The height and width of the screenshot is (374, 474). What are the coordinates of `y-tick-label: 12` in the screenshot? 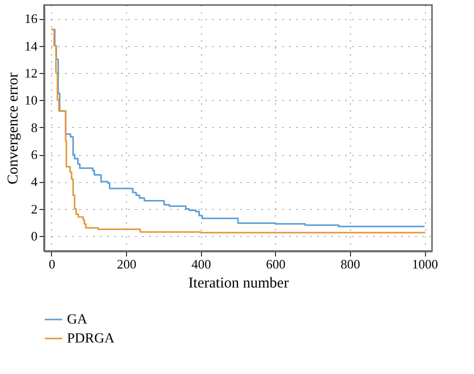 It's located at (31, 72).